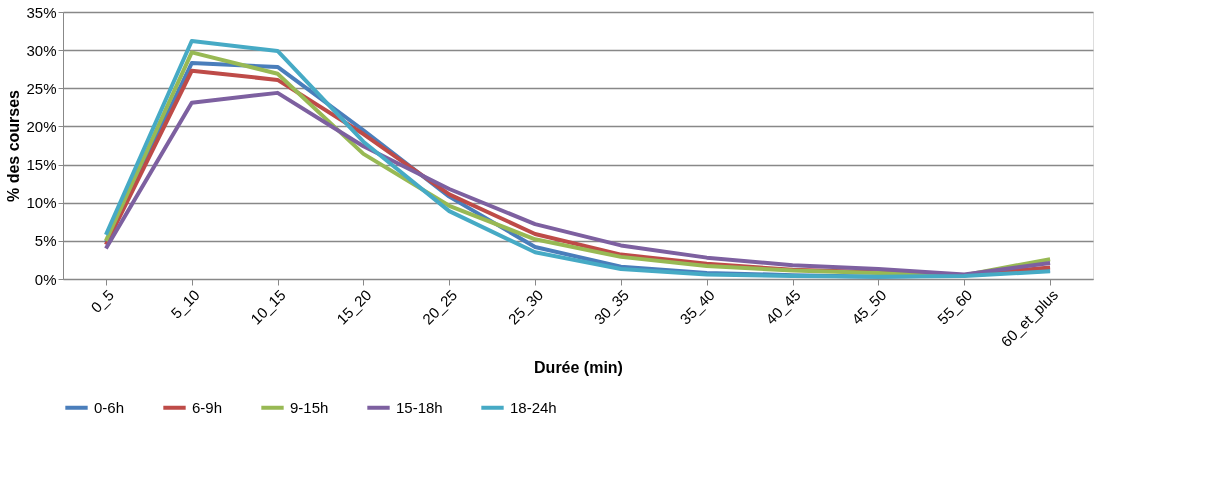 The image size is (1215, 477). I want to click on y-tick-label: 15%, so click(41, 165).